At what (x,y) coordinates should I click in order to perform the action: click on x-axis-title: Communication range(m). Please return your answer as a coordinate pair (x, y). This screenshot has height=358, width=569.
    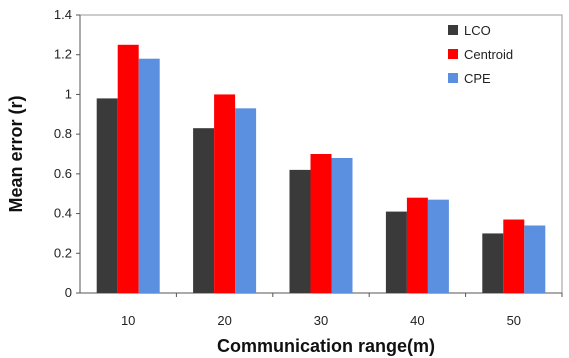
    Looking at the image, I should click on (326, 346).